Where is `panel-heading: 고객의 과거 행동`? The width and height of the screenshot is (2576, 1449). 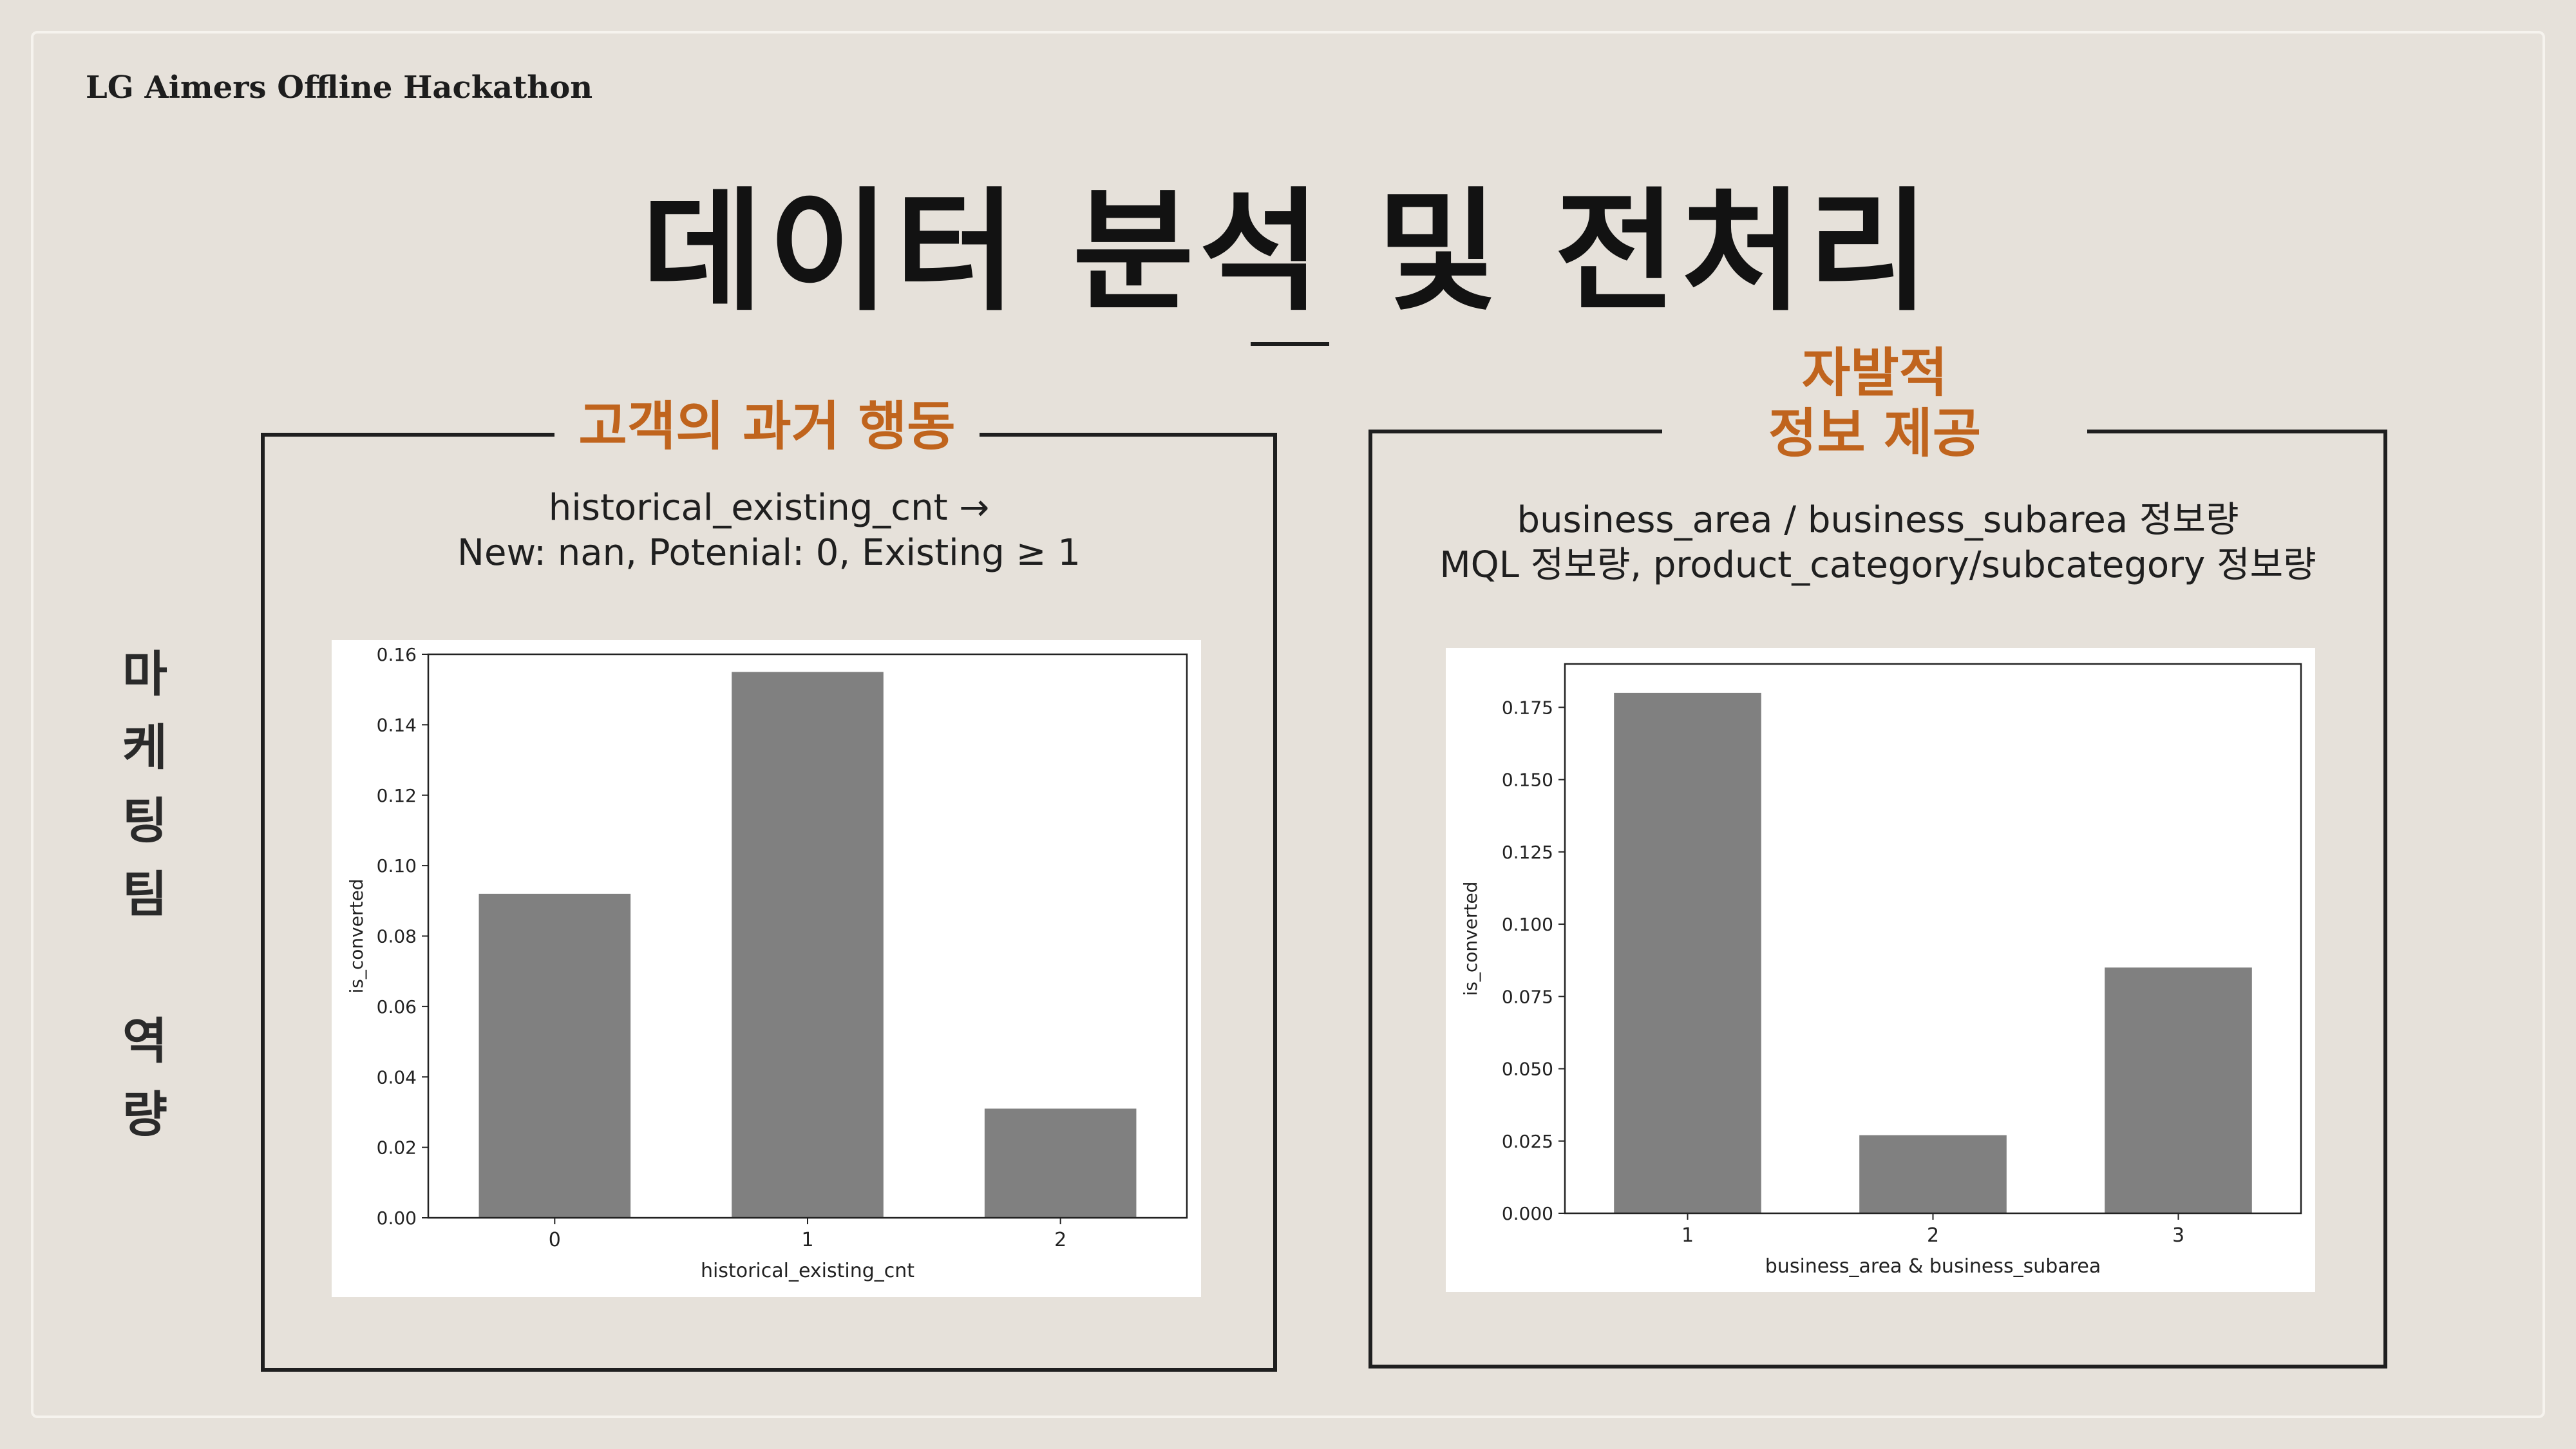 panel-heading: 고객의 과거 행동 is located at coordinates (767, 427).